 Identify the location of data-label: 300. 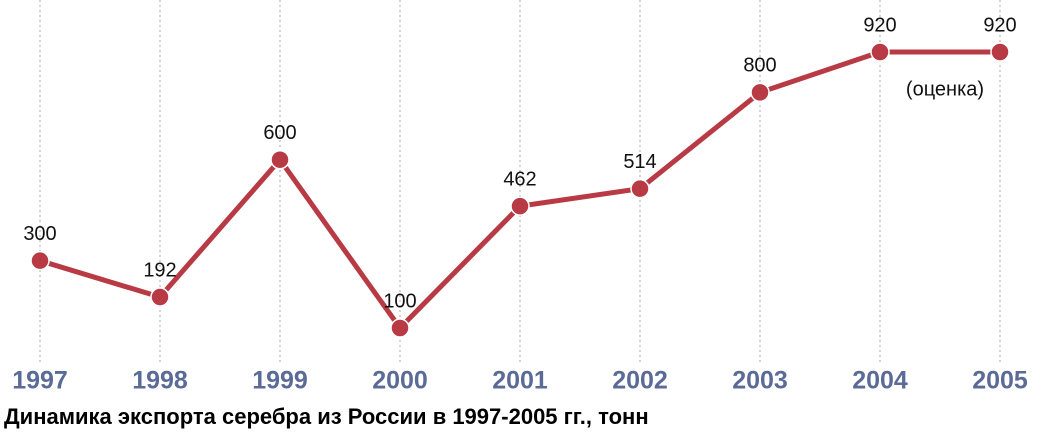
(39, 234).